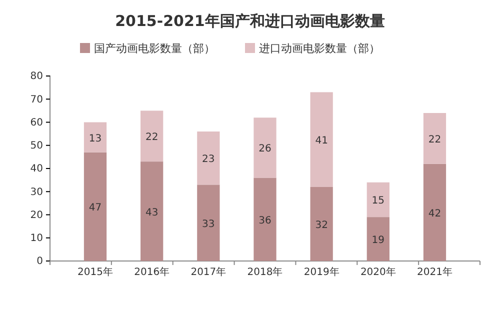 Image resolution: width=500 pixels, height=313 pixels. Describe the element at coordinates (250, 21) in the screenshot. I see `chart-title: 2015-2021年国产和进口动画电影数量` at that location.